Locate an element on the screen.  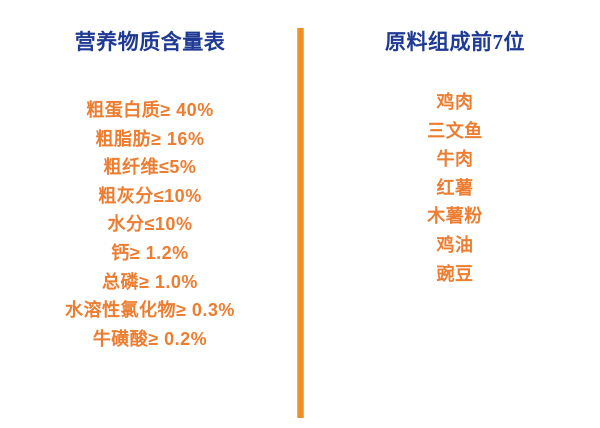
ingredient-item: 鸡油 is located at coordinates (455, 244).